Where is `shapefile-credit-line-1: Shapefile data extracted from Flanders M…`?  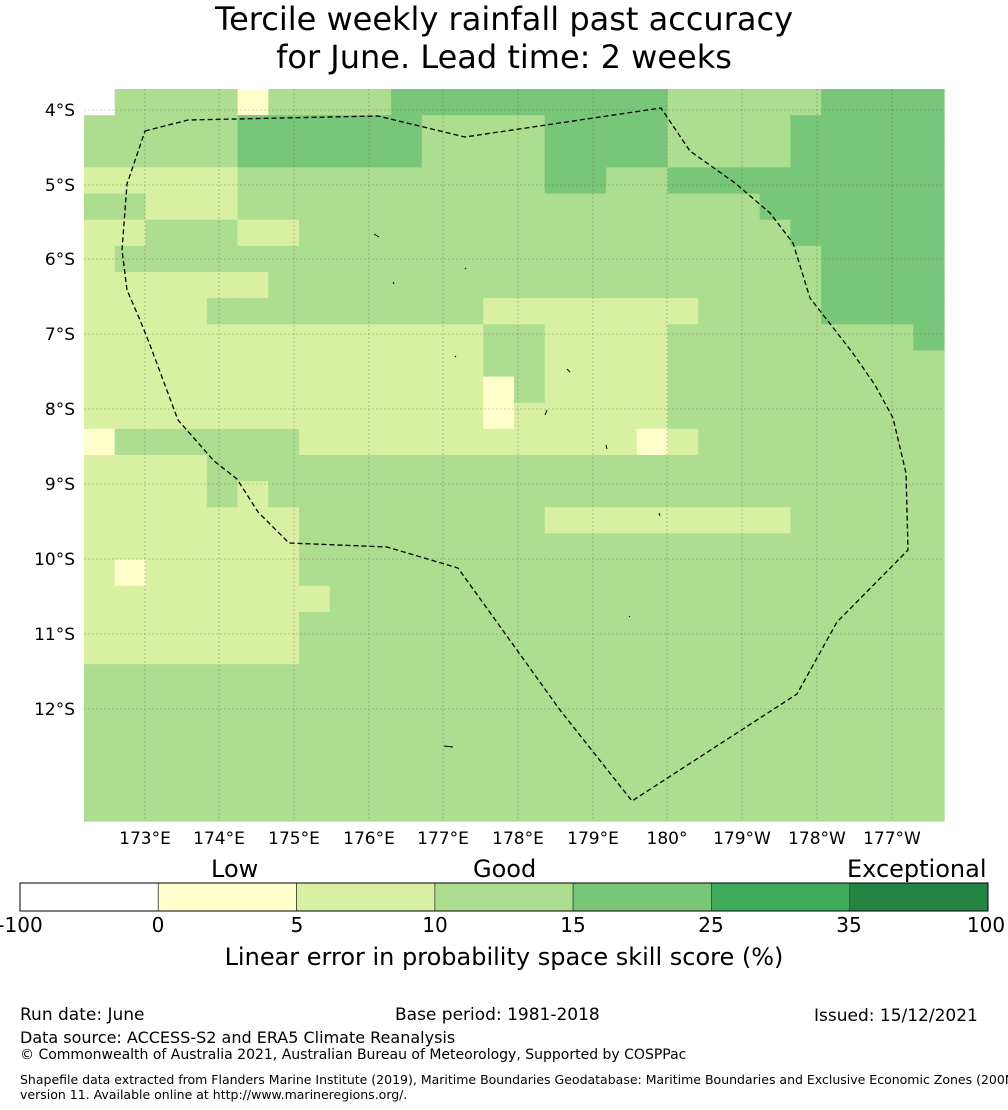 shapefile-credit-line-1: Shapefile data extracted from Flanders M… is located at coordinates (514, 1079).